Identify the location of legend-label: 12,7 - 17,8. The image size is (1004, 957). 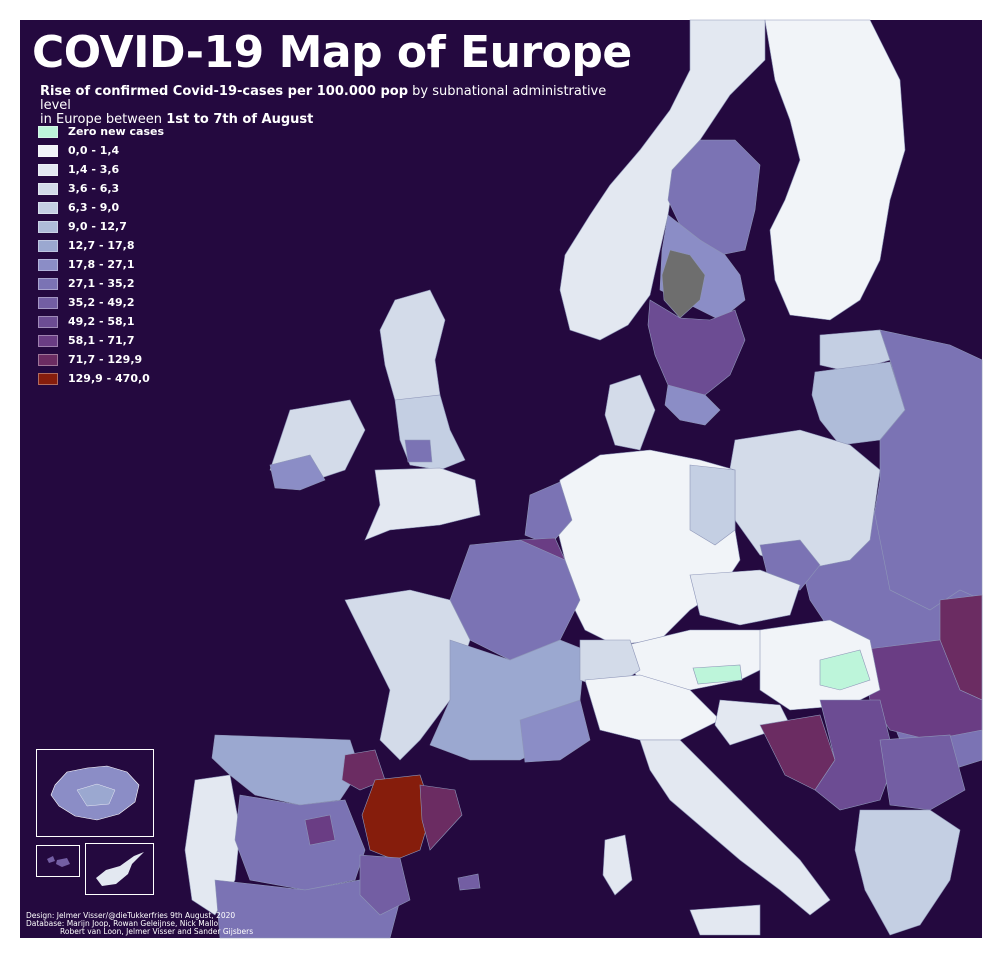
(101, 245).